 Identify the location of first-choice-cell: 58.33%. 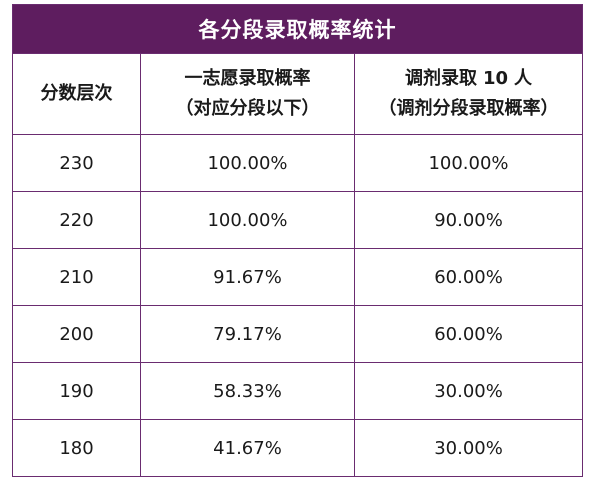
(247, 391).